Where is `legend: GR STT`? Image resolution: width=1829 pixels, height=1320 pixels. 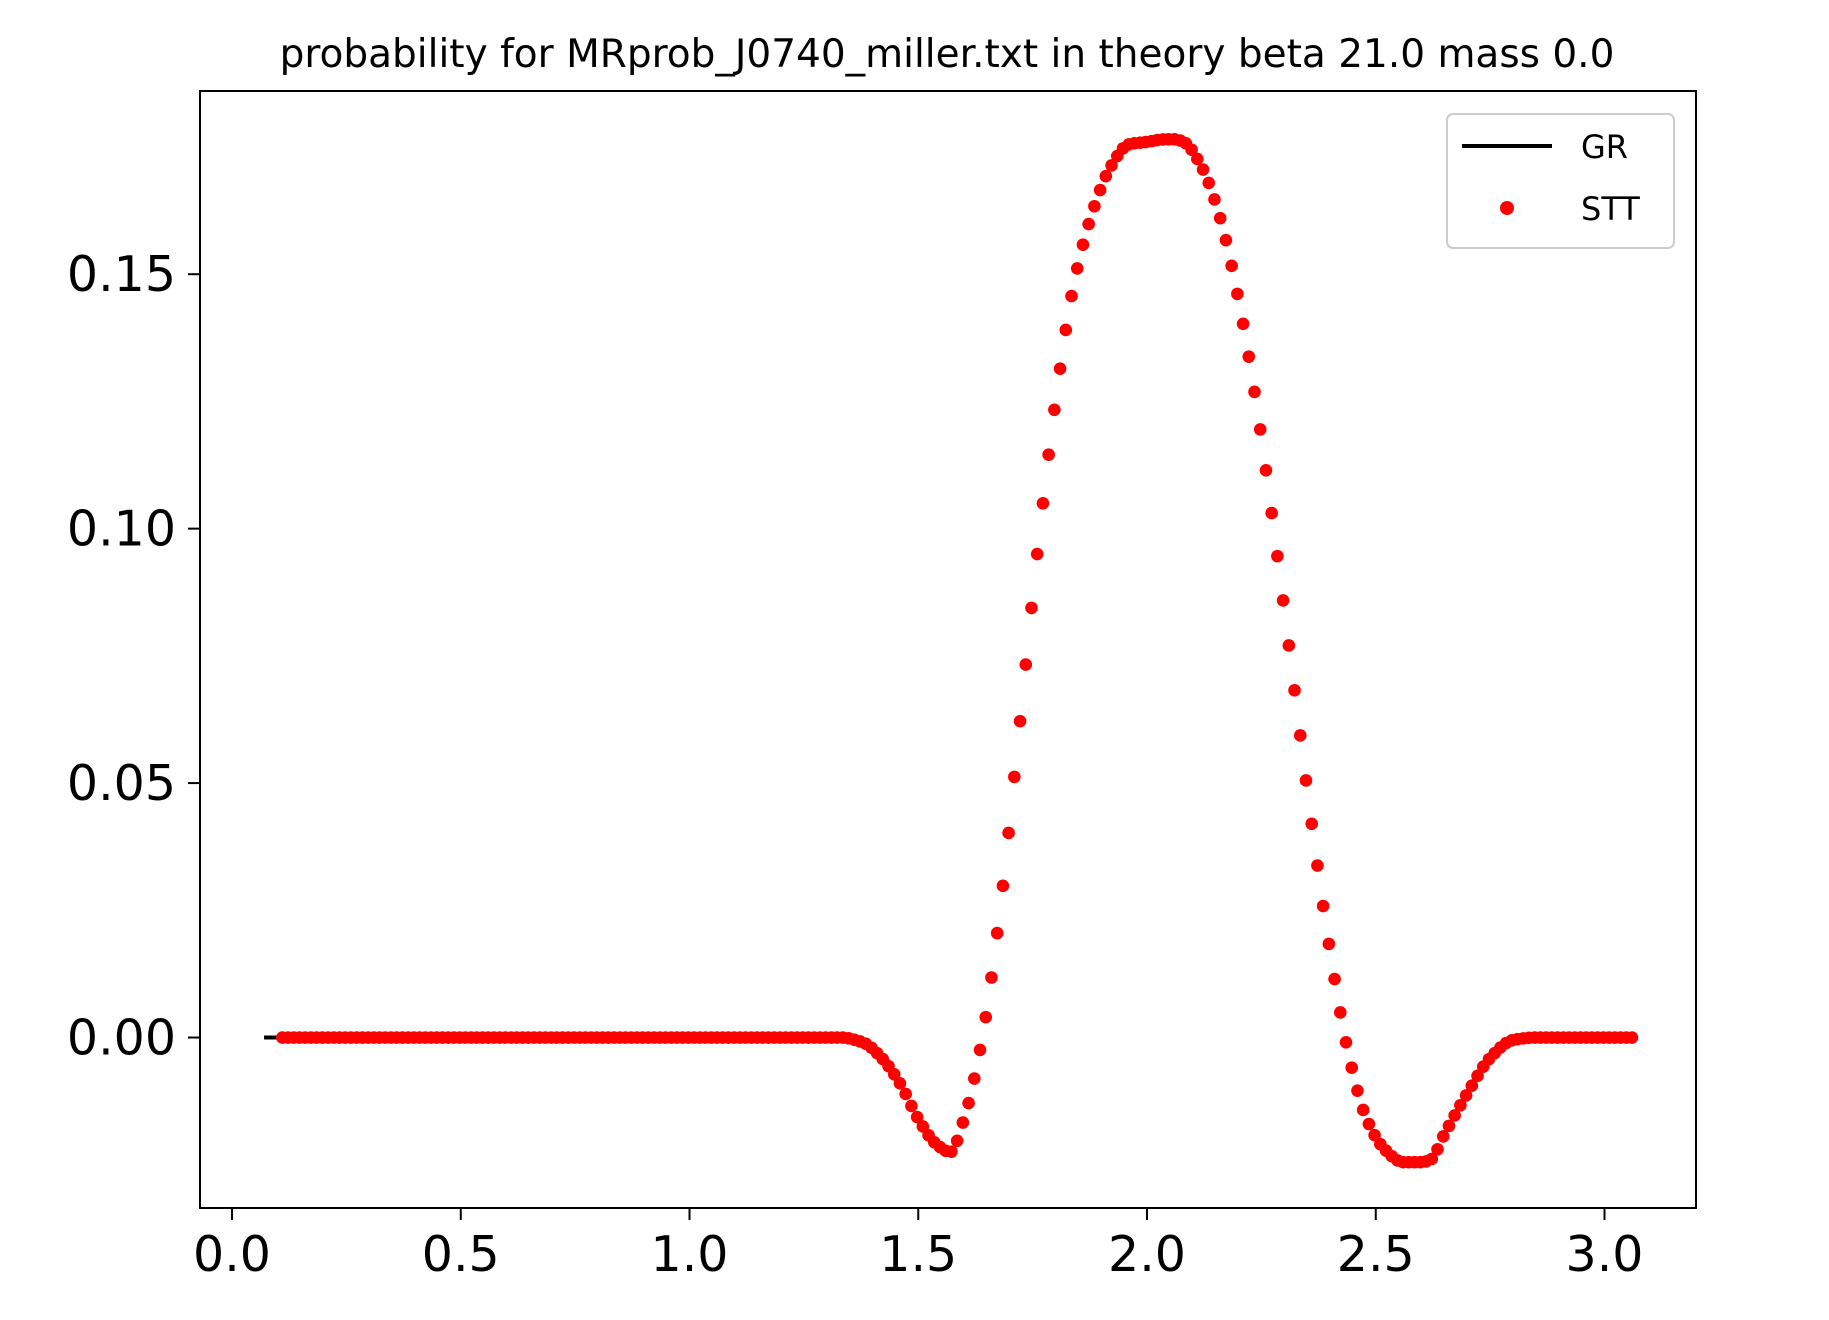 legend: GR STT is located at coordinates (1560, 181).